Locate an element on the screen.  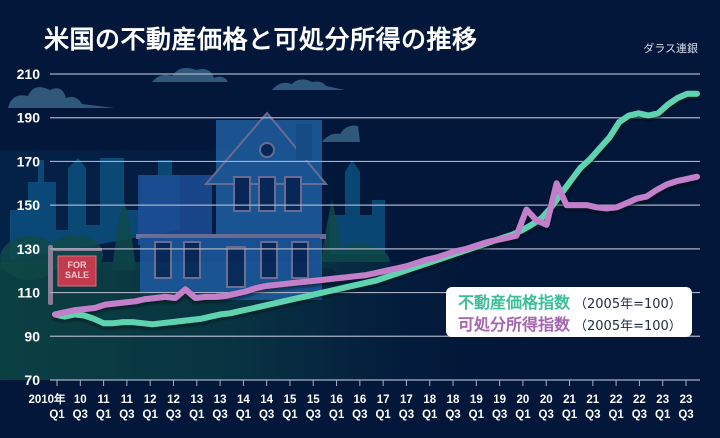
legend-label-income: 可処分所得指数 is located at coordinates (514, 324).